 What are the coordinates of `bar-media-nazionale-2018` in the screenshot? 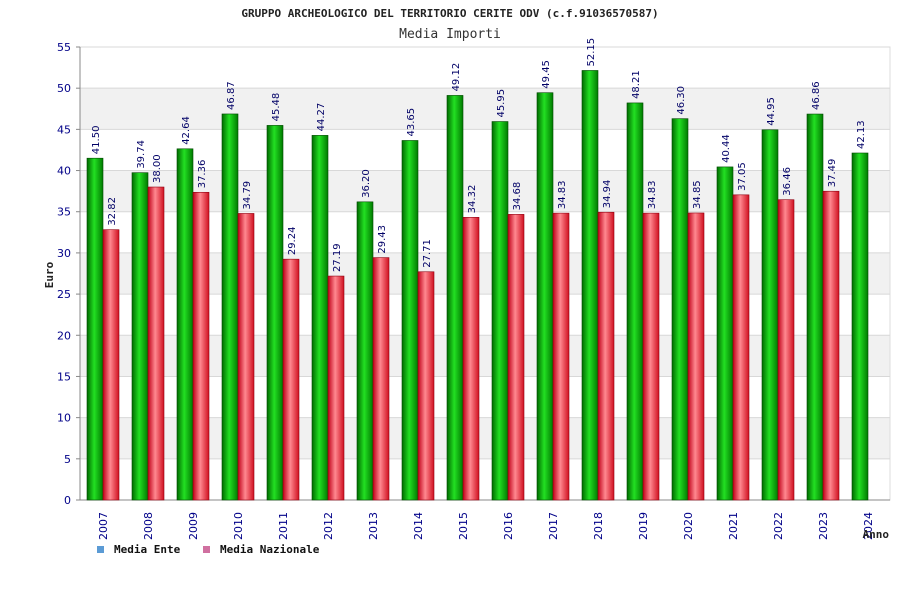 It's located at (606, 356).